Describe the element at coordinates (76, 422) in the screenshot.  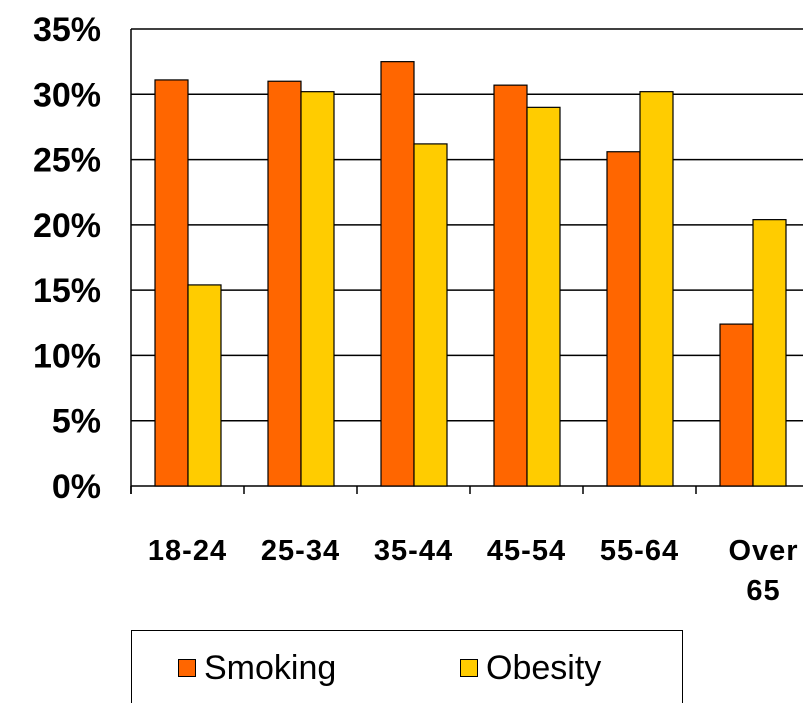
I see `y-tick-label: 5%` at that location.